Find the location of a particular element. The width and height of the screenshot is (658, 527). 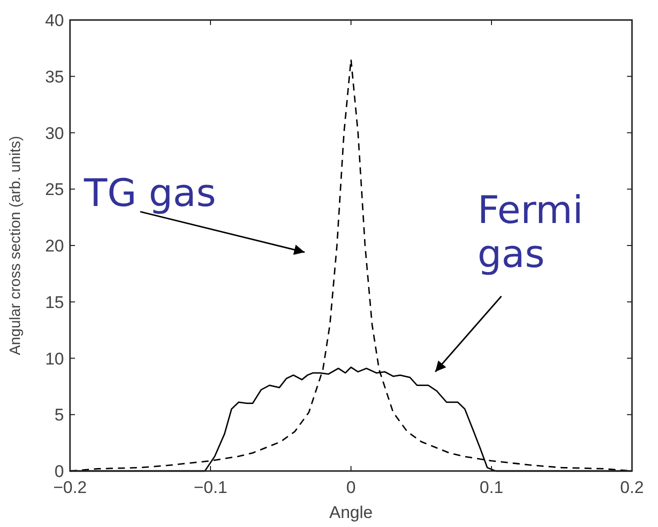

y-tick-label: 0 is located at coordinates (59, 471).